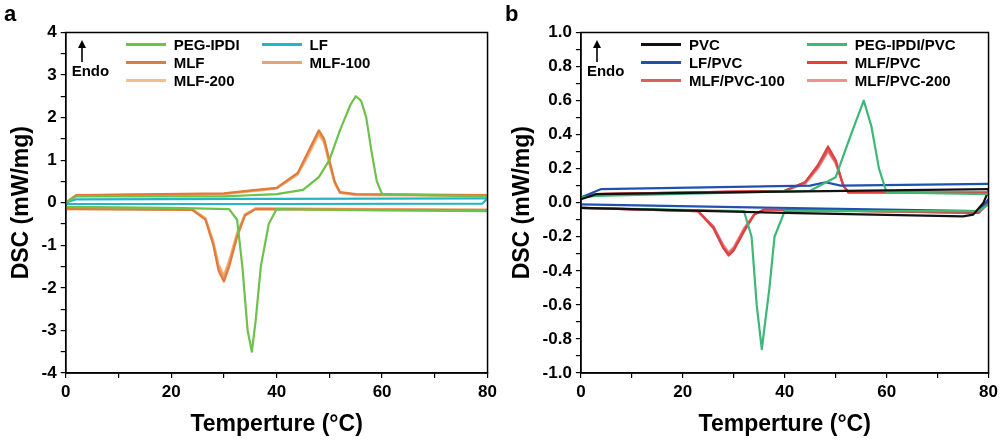 The height and width of the screenshot is (444, 1002). I want to click on y-tick-label: -2, so click(49, 287).